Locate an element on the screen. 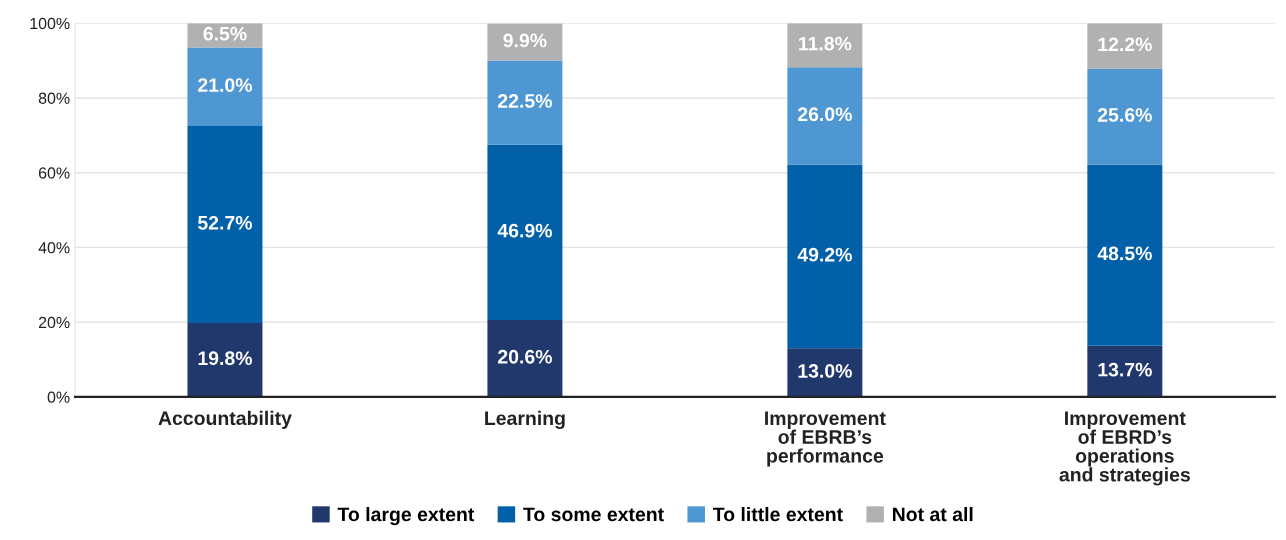  data-label: 52.7% is located at coordinates (225, 222).